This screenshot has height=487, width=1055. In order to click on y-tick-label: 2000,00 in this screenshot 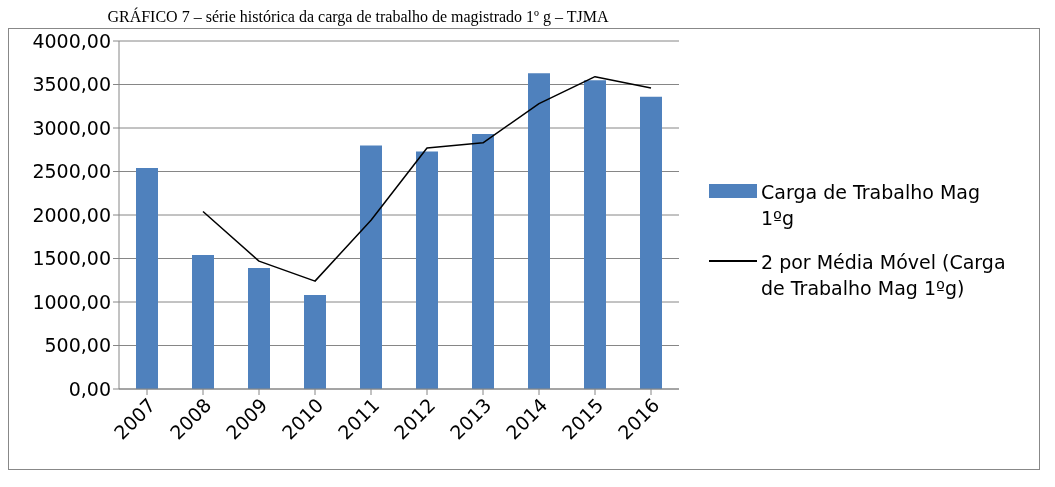, I will do `click(71, 214)`.